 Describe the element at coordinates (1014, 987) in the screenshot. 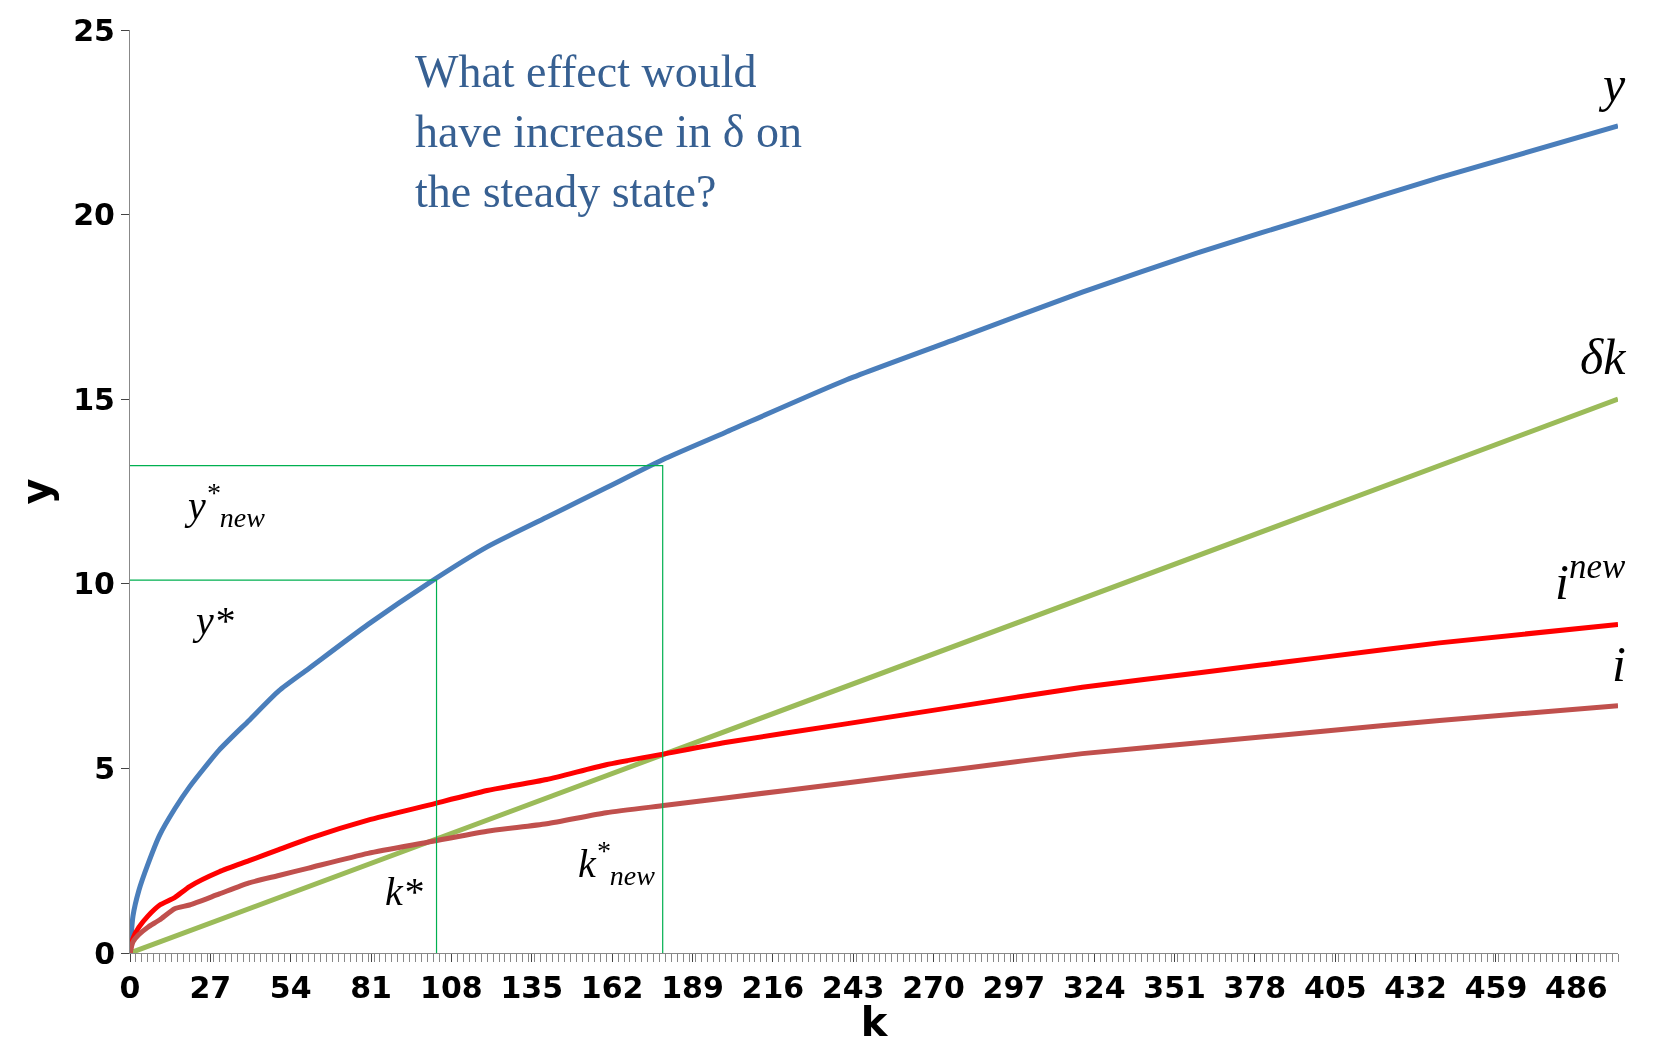

I see `x-tick-label: 297` at that location.